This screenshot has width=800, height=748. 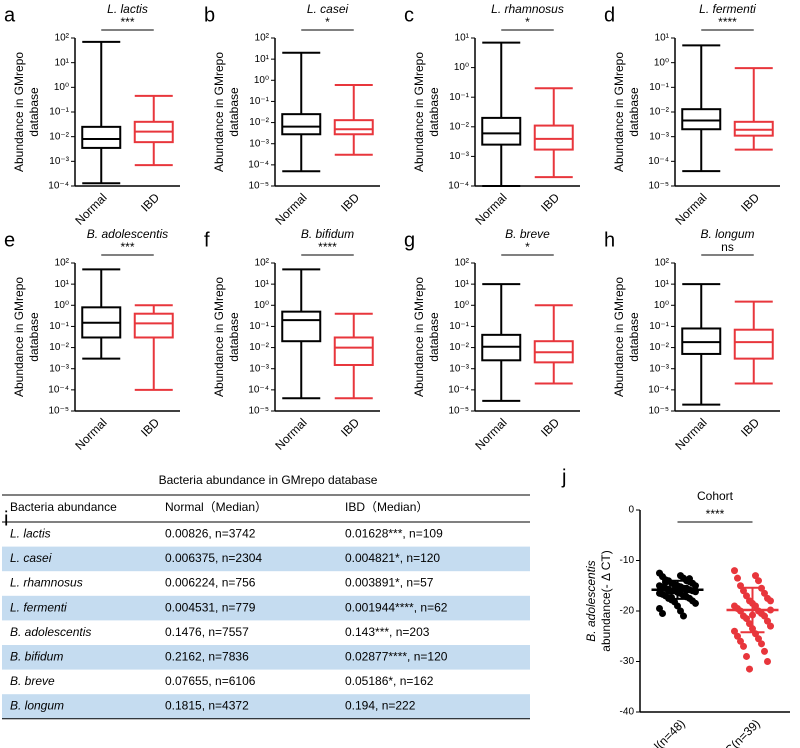 What do you see at coordinates (38, 607) in the screenshot?
I see `table-cell: L. fermenti` at bounding box center [38, 607].